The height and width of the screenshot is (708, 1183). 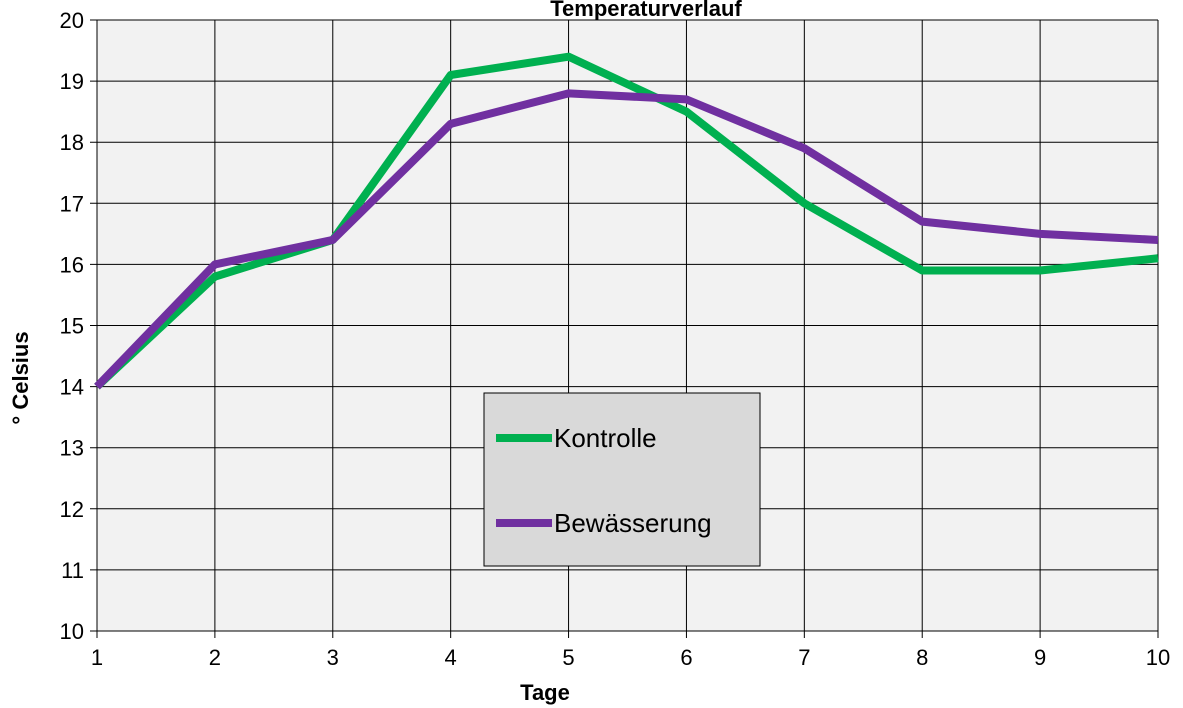 What do you see at coordinates (72, 81) in the screenshot?
I see `y-tick-label: 19` at bounding box center [72, 81].